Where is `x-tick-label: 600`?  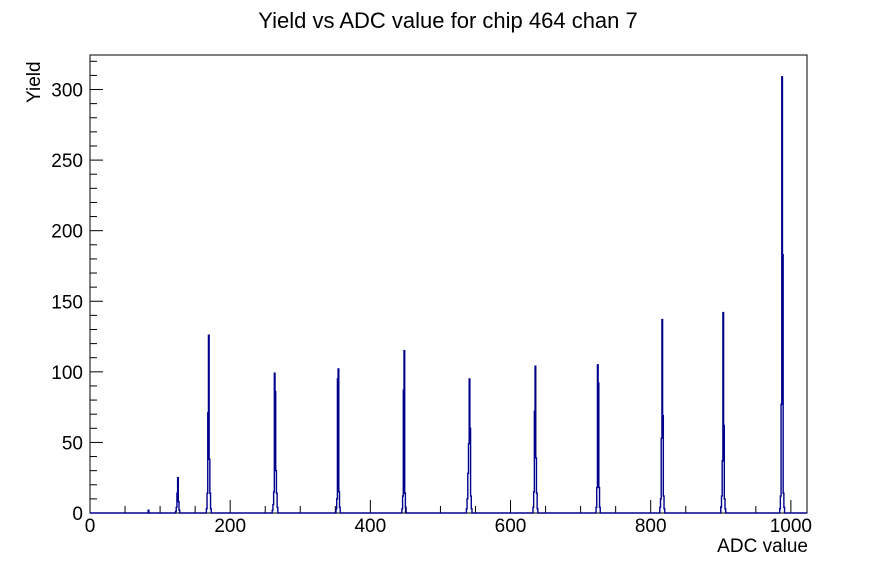 x-tick-label: 600 is located at coordinates (511, 526).